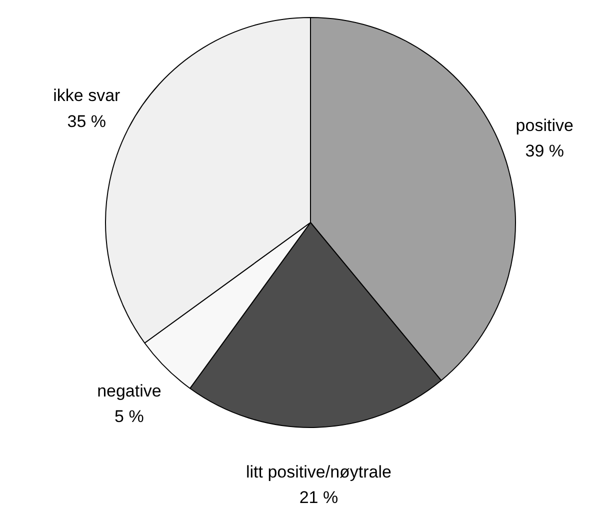 This screenshot has width=608, height=506. I want to click on slice-label: litt positive/nøytrale, so click(319, 472).